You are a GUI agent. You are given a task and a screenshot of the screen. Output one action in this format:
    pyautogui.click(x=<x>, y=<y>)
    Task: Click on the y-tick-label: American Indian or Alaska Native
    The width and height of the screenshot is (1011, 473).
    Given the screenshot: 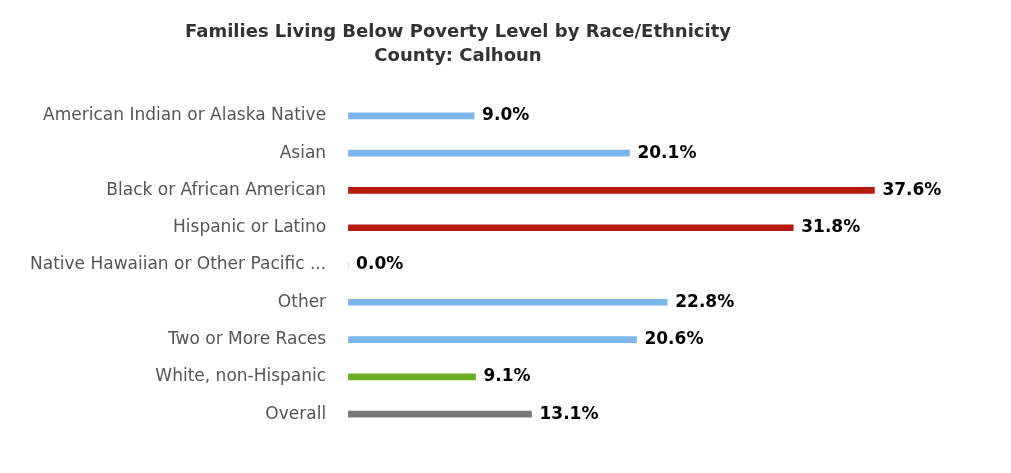 What is the action you would take?
    pyautogui.click(x=185, y=114)
    